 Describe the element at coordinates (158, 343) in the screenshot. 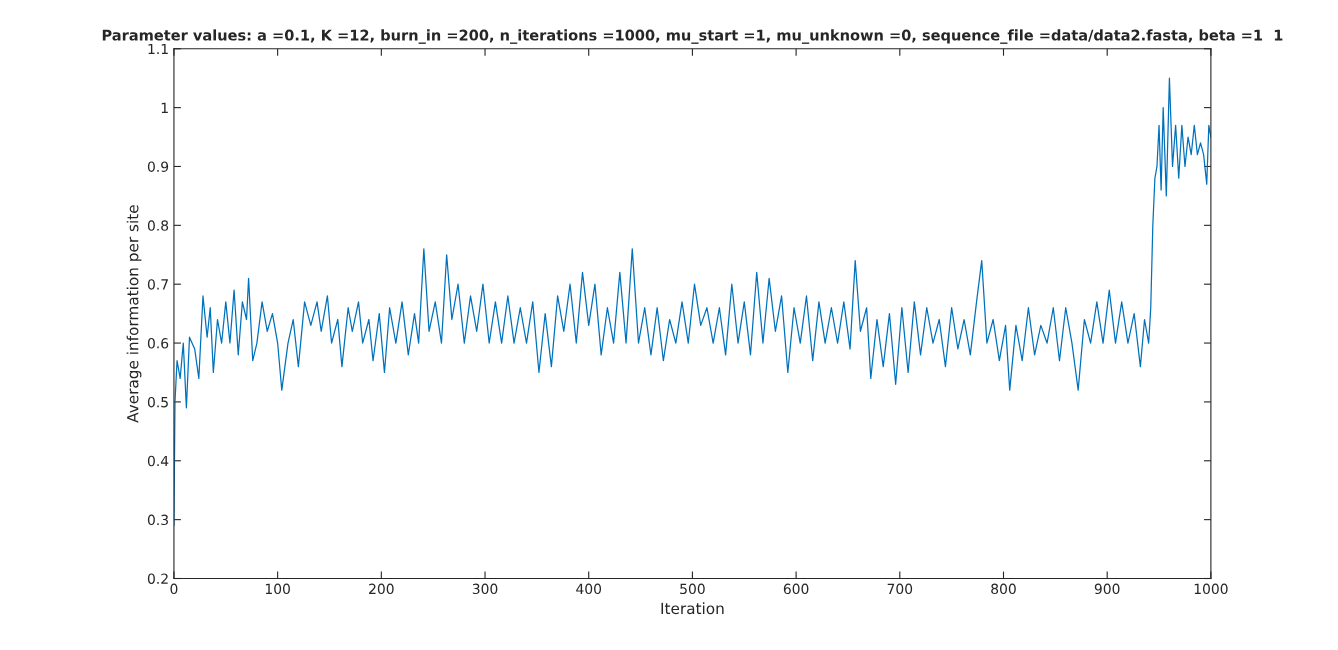

I see `y-tick-label: 0.6` at that location.